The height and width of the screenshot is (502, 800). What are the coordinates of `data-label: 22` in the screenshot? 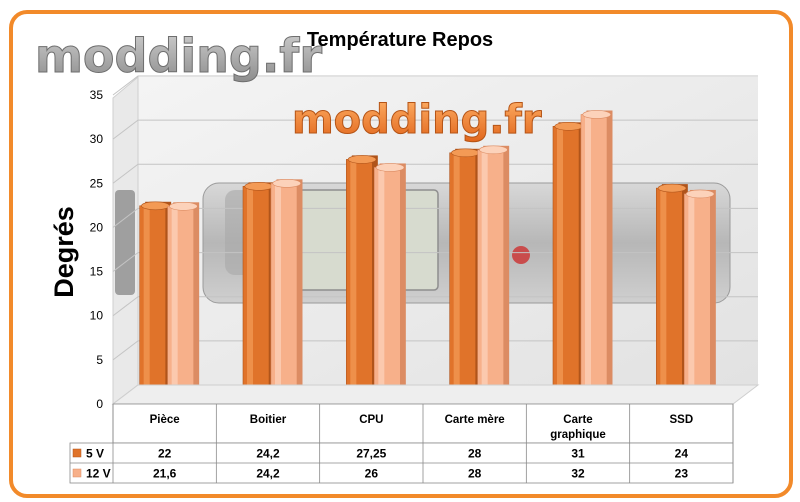 It's located at (165, 454).